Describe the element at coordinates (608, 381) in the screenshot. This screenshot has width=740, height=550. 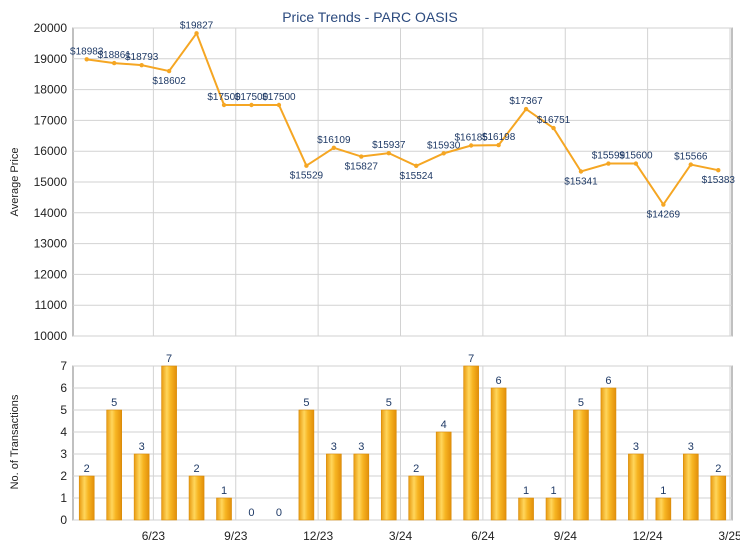
I see `transaction-count-label: 6` at that location.